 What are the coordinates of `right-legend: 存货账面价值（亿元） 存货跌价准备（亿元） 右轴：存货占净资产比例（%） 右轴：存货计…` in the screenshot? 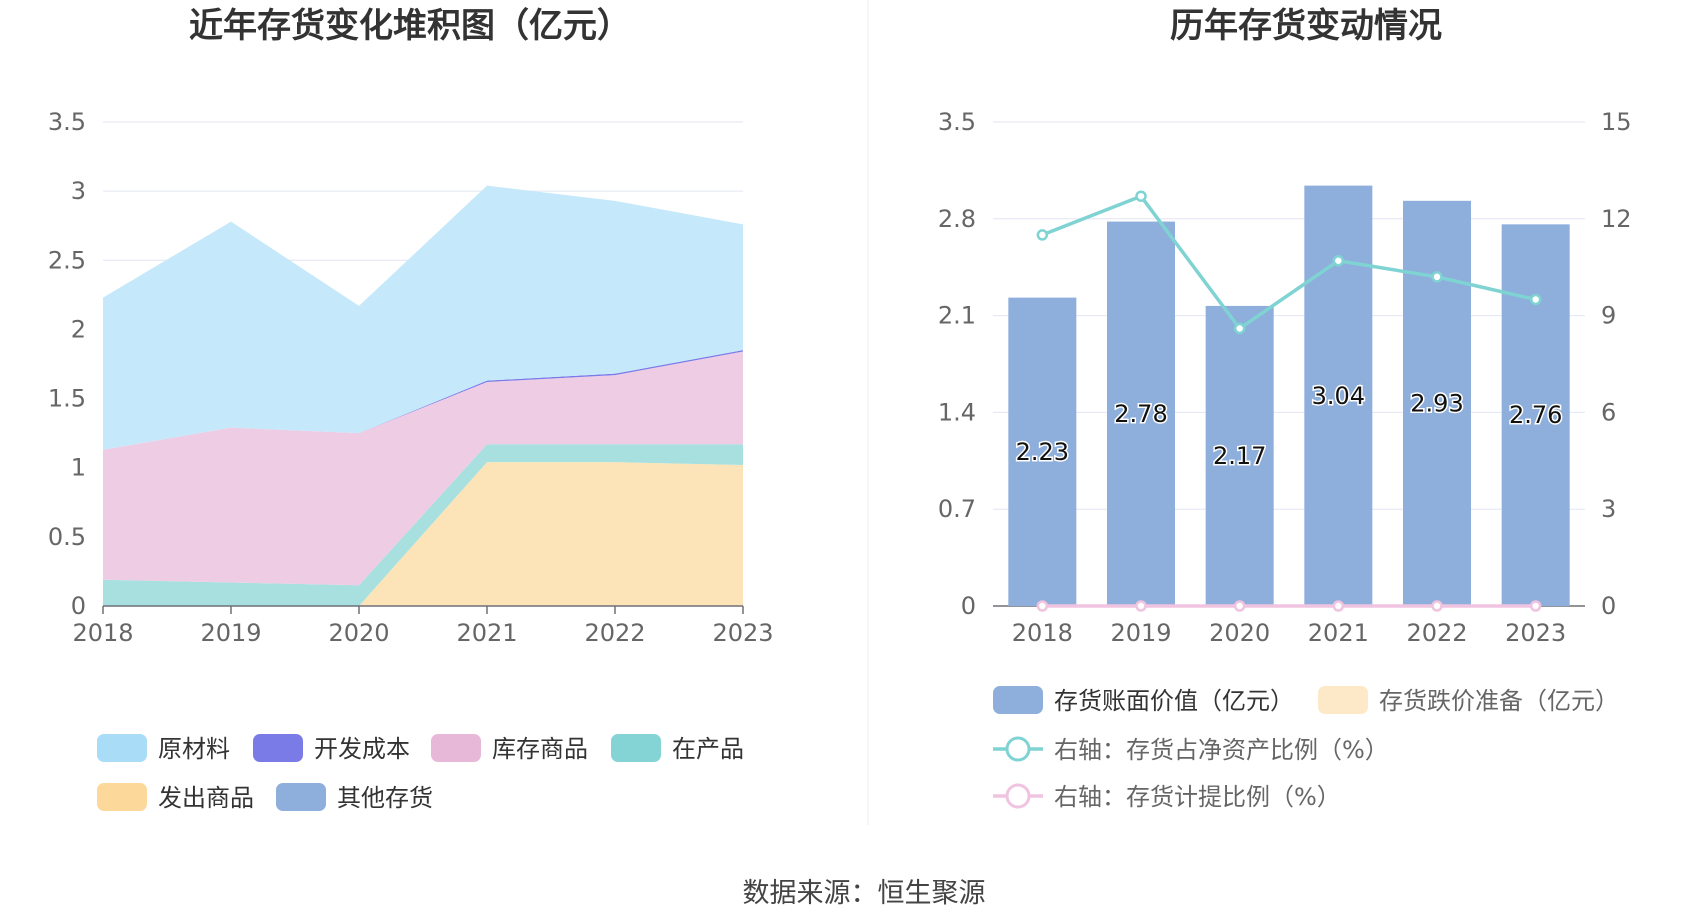 It's located at (1306, 748).